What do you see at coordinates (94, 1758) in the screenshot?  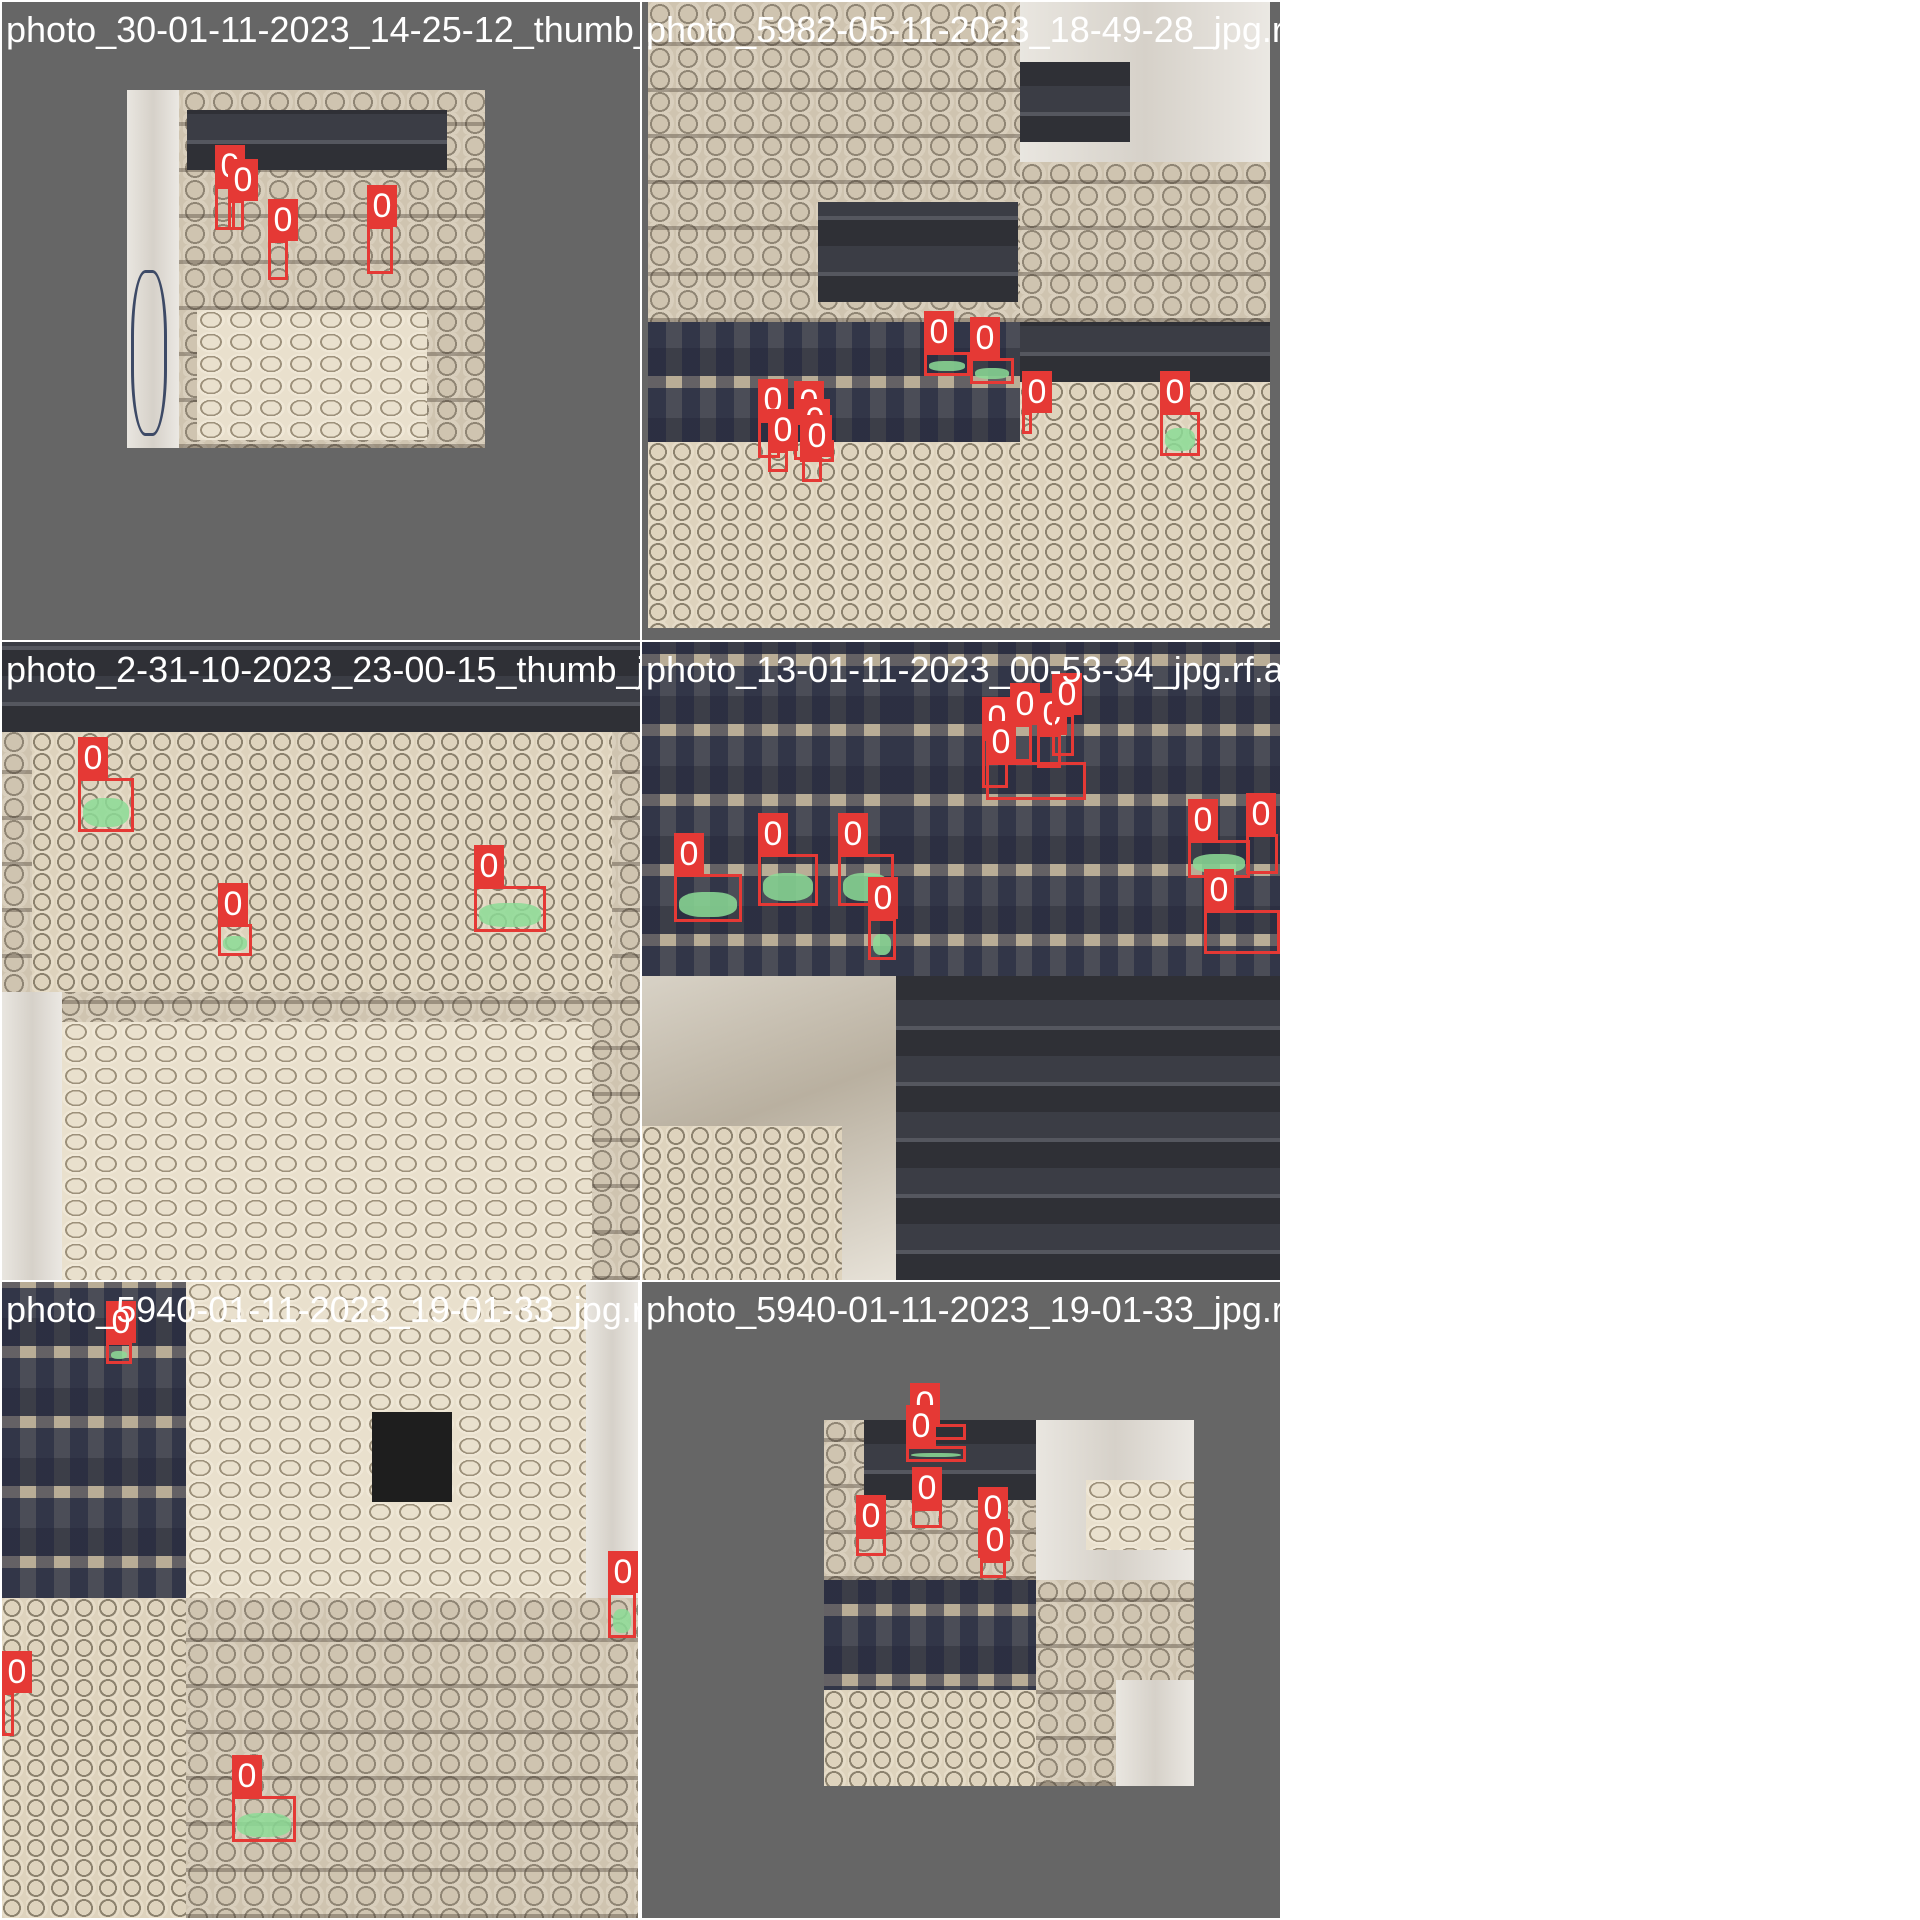 I see `tile-5-photo-c` at bounding box center [94, 1758].